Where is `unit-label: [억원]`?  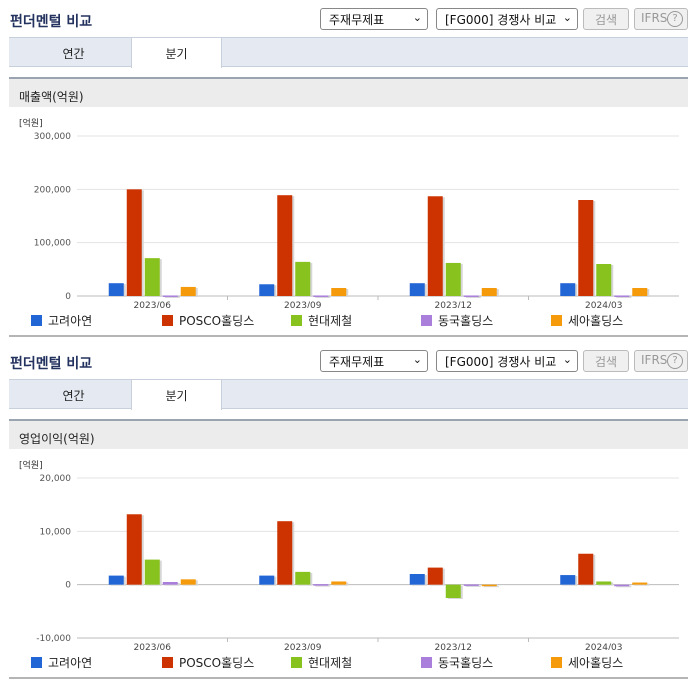 unit-label: [억원] is located at coordinates (31, 123).